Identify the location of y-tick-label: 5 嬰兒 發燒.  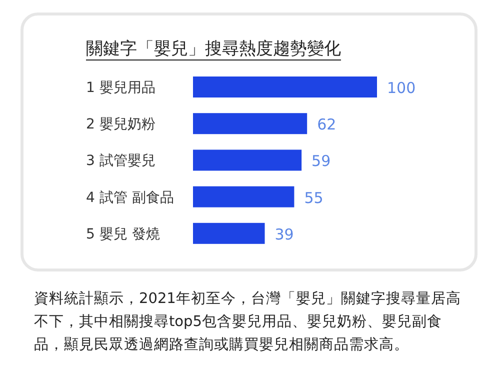
(123, 234).